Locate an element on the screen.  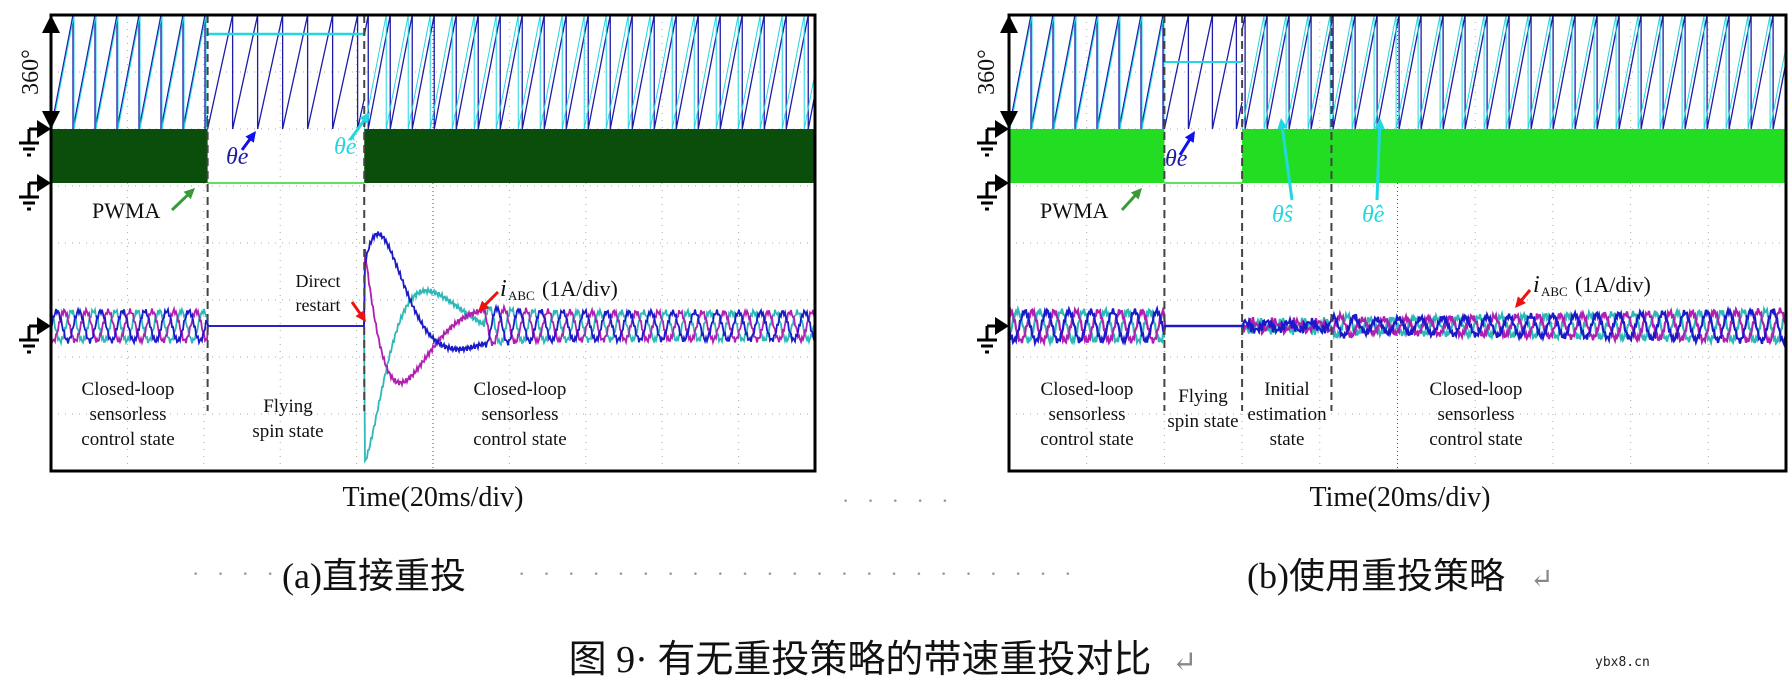
angle-scale-label: 360° is located at coordinates (31, 72).